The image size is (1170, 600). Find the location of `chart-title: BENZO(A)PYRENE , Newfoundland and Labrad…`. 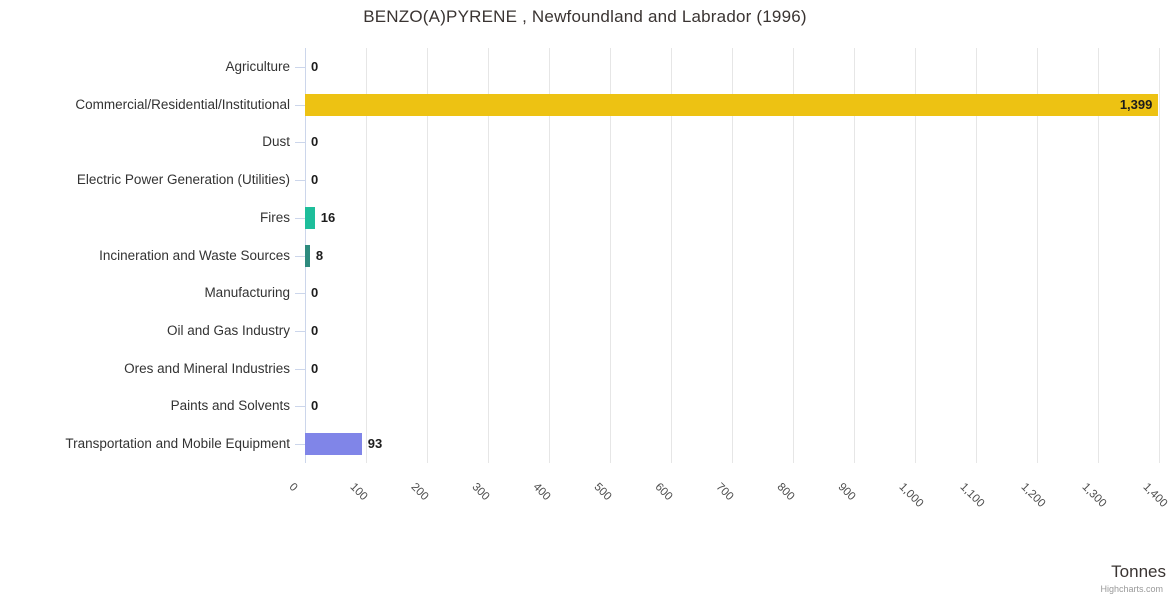

chart-title: BENZO(A)PYRENE , Newfoundland and Labrad… is located at coordinates (585, 16).